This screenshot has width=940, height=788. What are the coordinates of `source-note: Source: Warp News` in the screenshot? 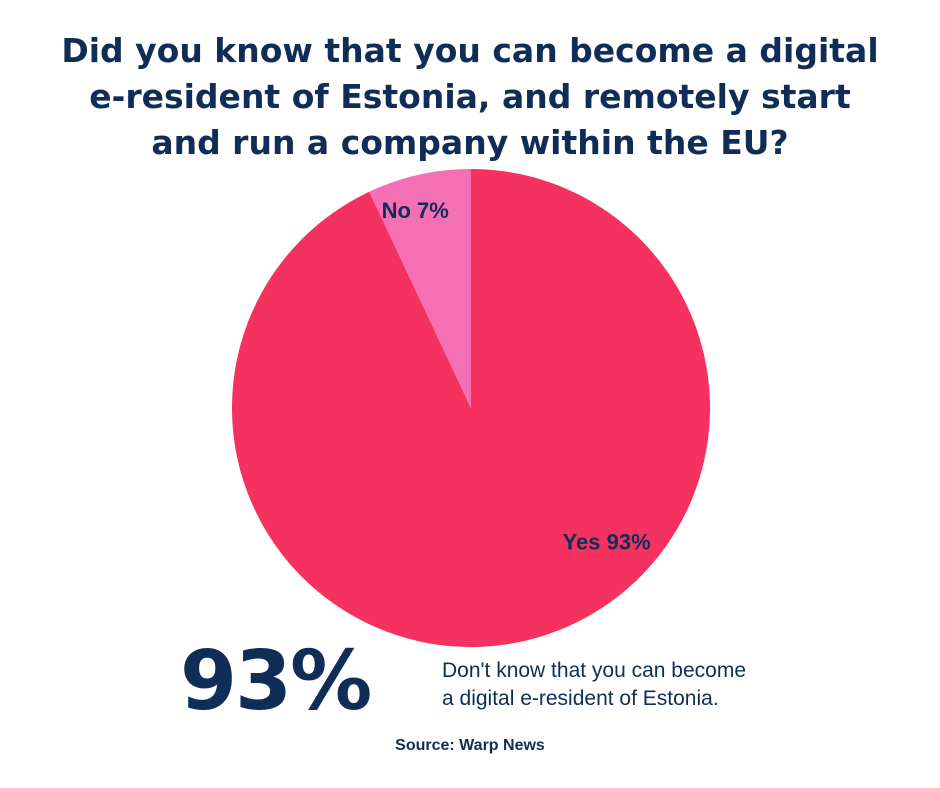 It's located at (470, 745).